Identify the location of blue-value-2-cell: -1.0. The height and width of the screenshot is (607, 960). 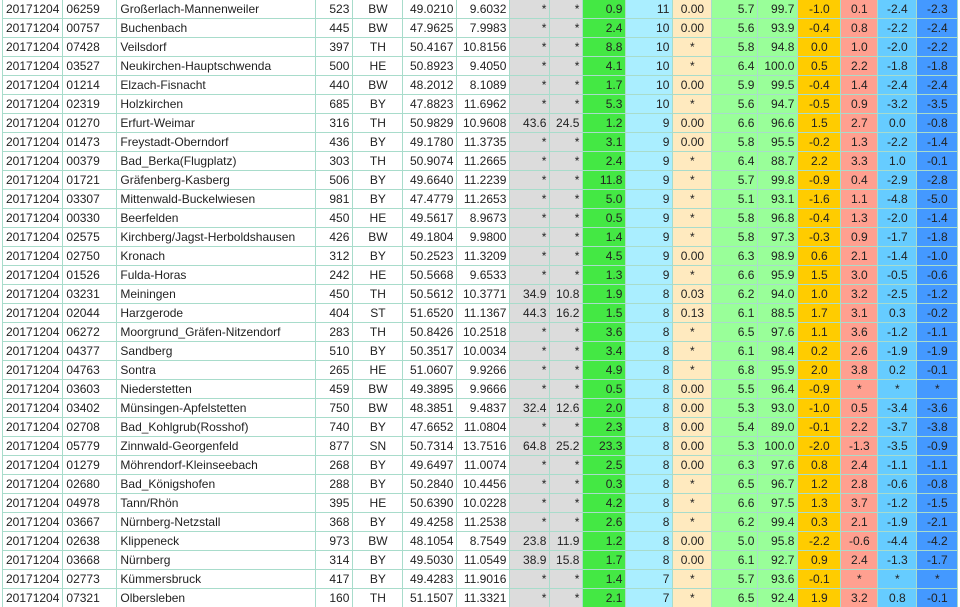
(937, 256).